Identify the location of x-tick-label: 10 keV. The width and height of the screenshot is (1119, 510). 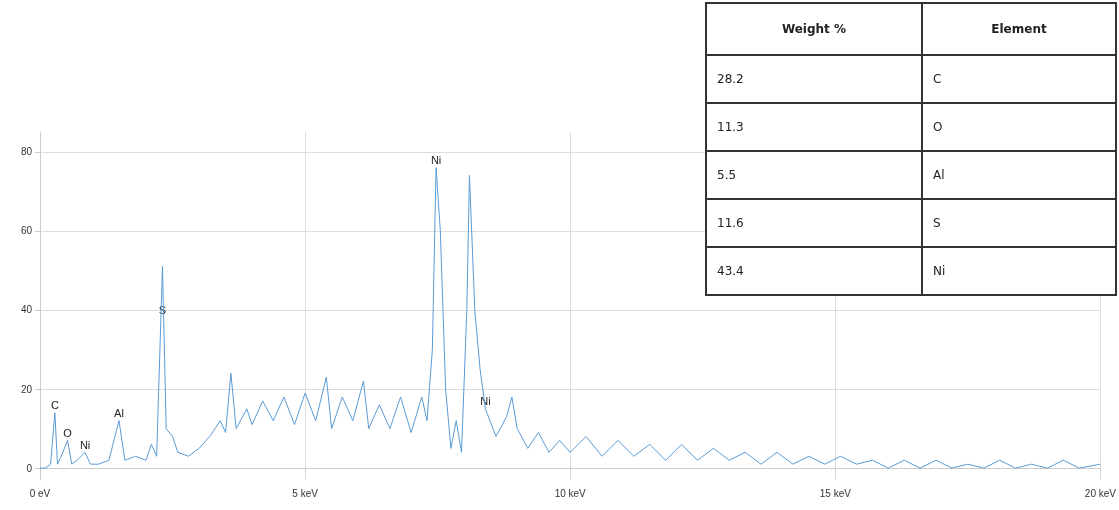
(570, 493).